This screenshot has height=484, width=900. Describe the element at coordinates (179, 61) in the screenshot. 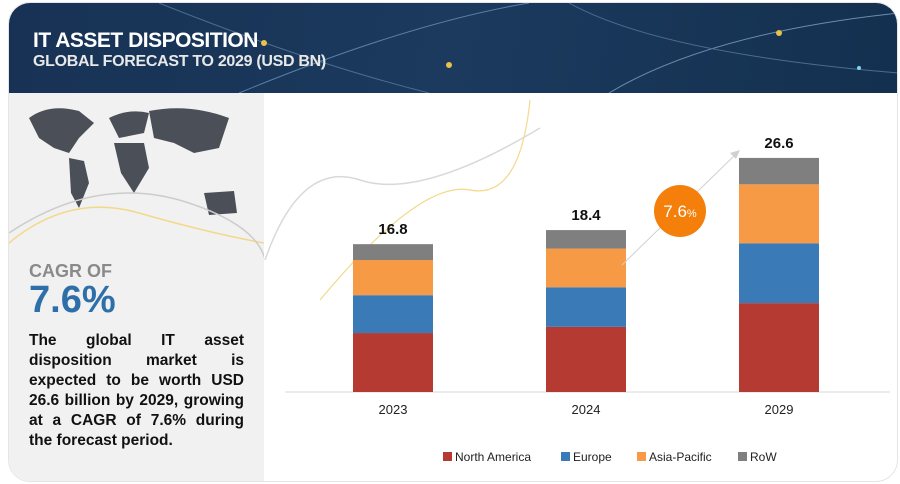

I see `page-subtitle: GLOBAL FORECAST TO 2029 (USD BN)` at that location.